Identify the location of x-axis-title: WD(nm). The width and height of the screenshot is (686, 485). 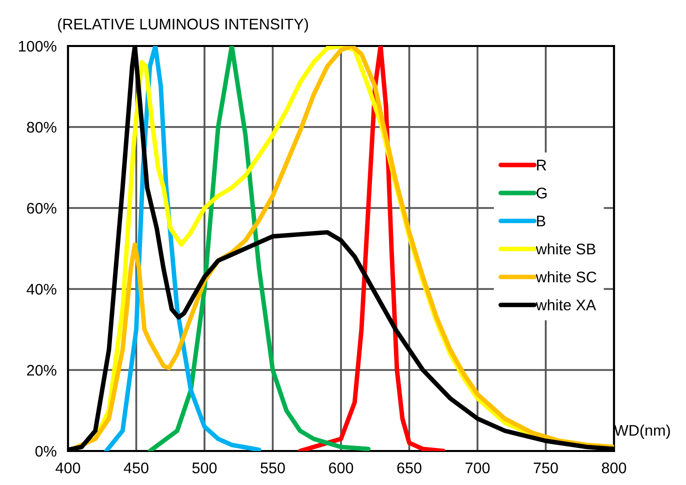
(642, 431).